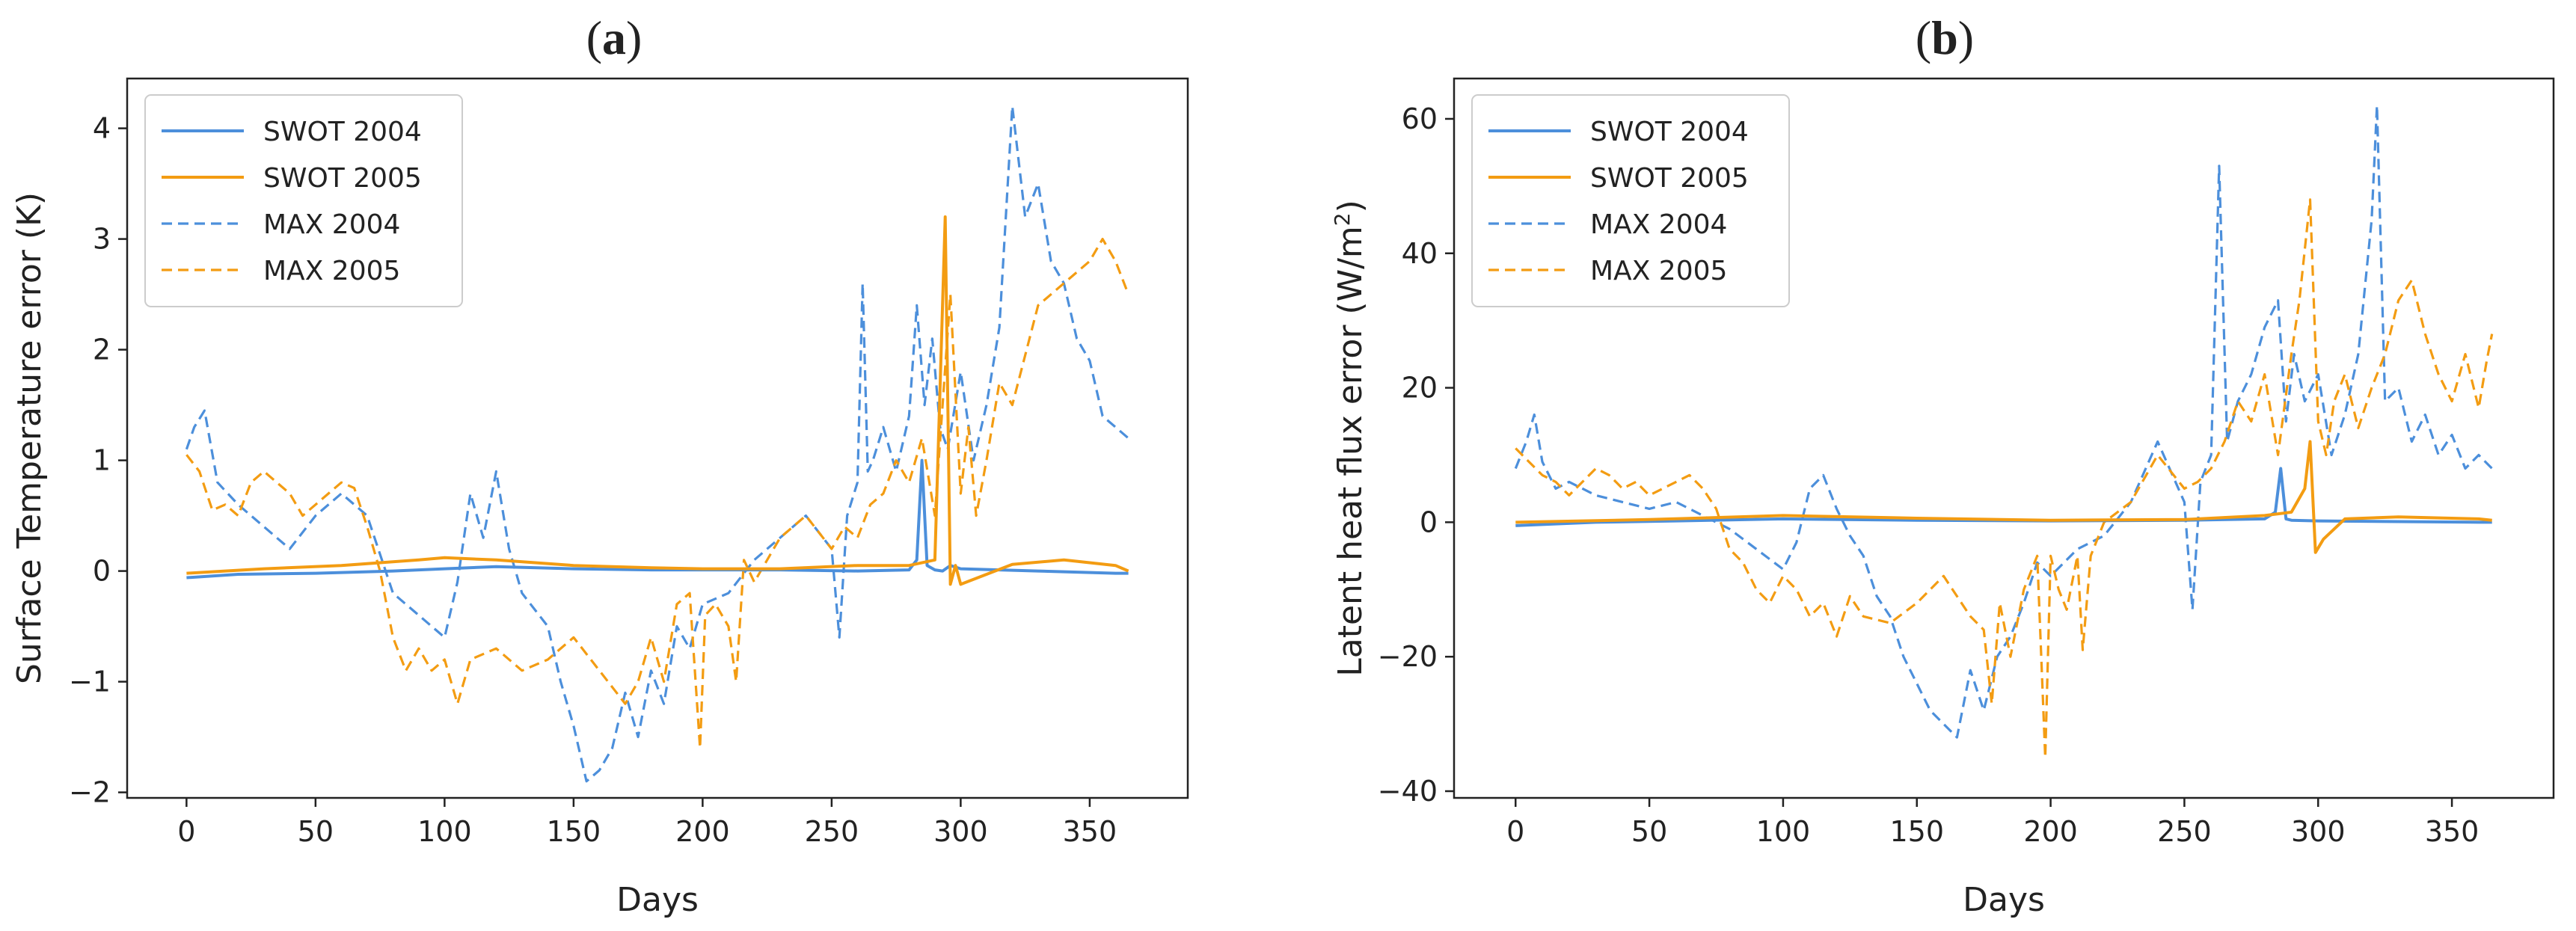  I want to click on x-axis-label-b: Days, so click(2004, 900).